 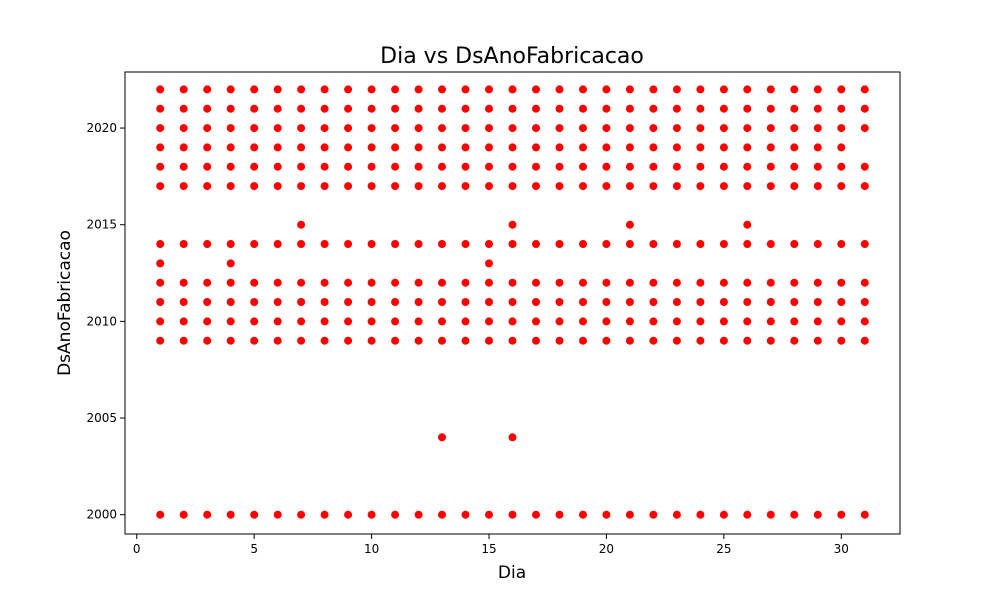 I want to click on x-axis-ticks: 0 5 10 15 20 25 30, so click(x=491, y=545).